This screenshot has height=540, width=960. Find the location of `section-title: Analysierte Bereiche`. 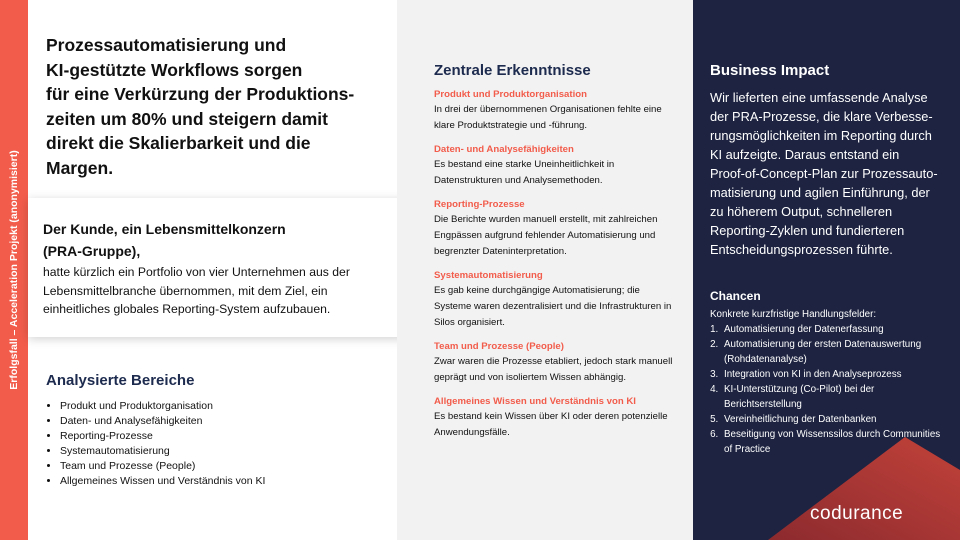

section-title: Analysierte Bereiche is located at coordinates (120, 380).